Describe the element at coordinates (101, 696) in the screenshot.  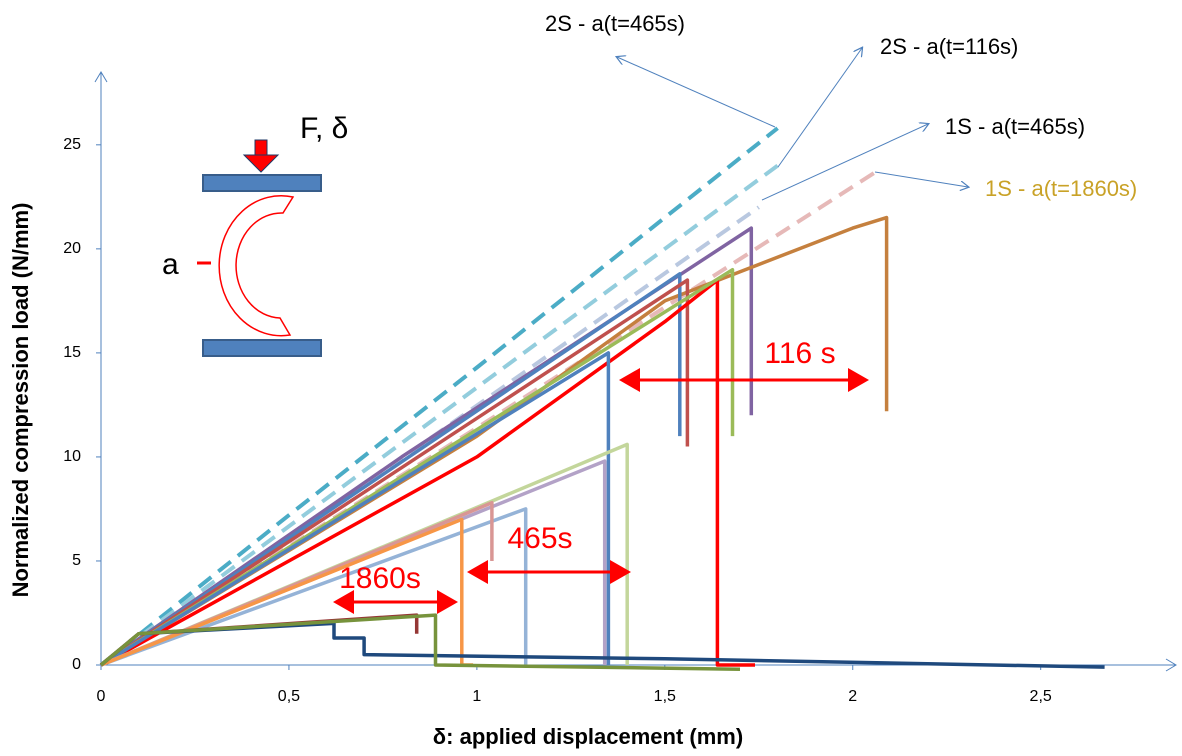
I see `x-tick-label: 0` at that location.